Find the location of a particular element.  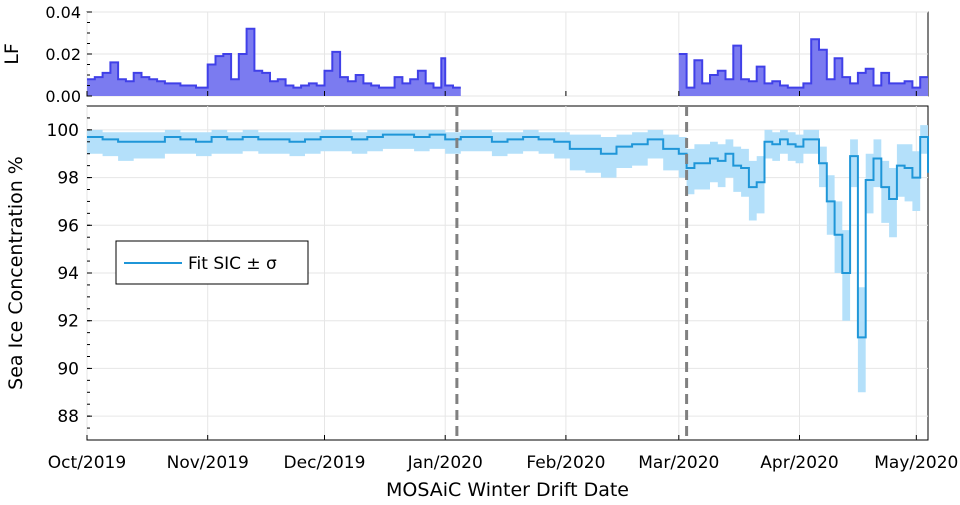

lf-y-ticks: 0.00 0.02 0.04 is located at coordinates (68, 54).